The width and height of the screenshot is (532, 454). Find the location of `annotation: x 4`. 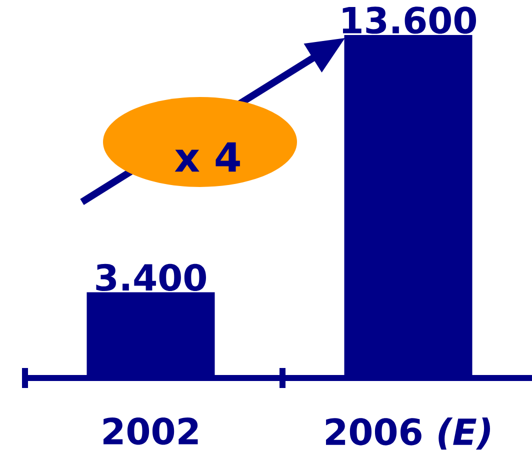

annotation: x 4 is located at coordinates (207, 157).